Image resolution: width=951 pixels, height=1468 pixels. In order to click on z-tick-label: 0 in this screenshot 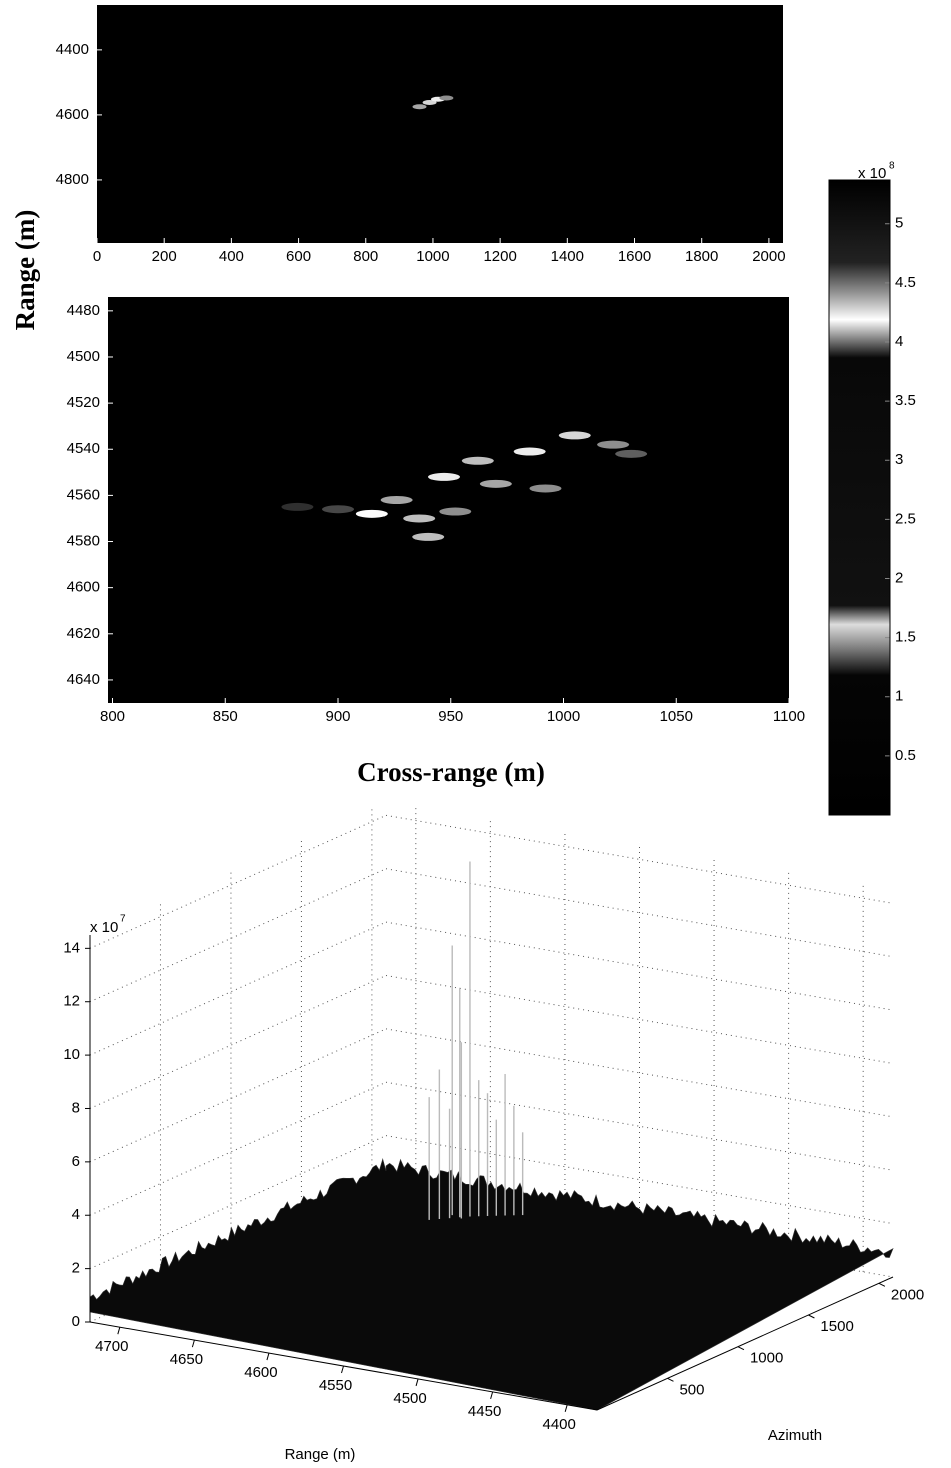, I will do `click(76, 1321)`.